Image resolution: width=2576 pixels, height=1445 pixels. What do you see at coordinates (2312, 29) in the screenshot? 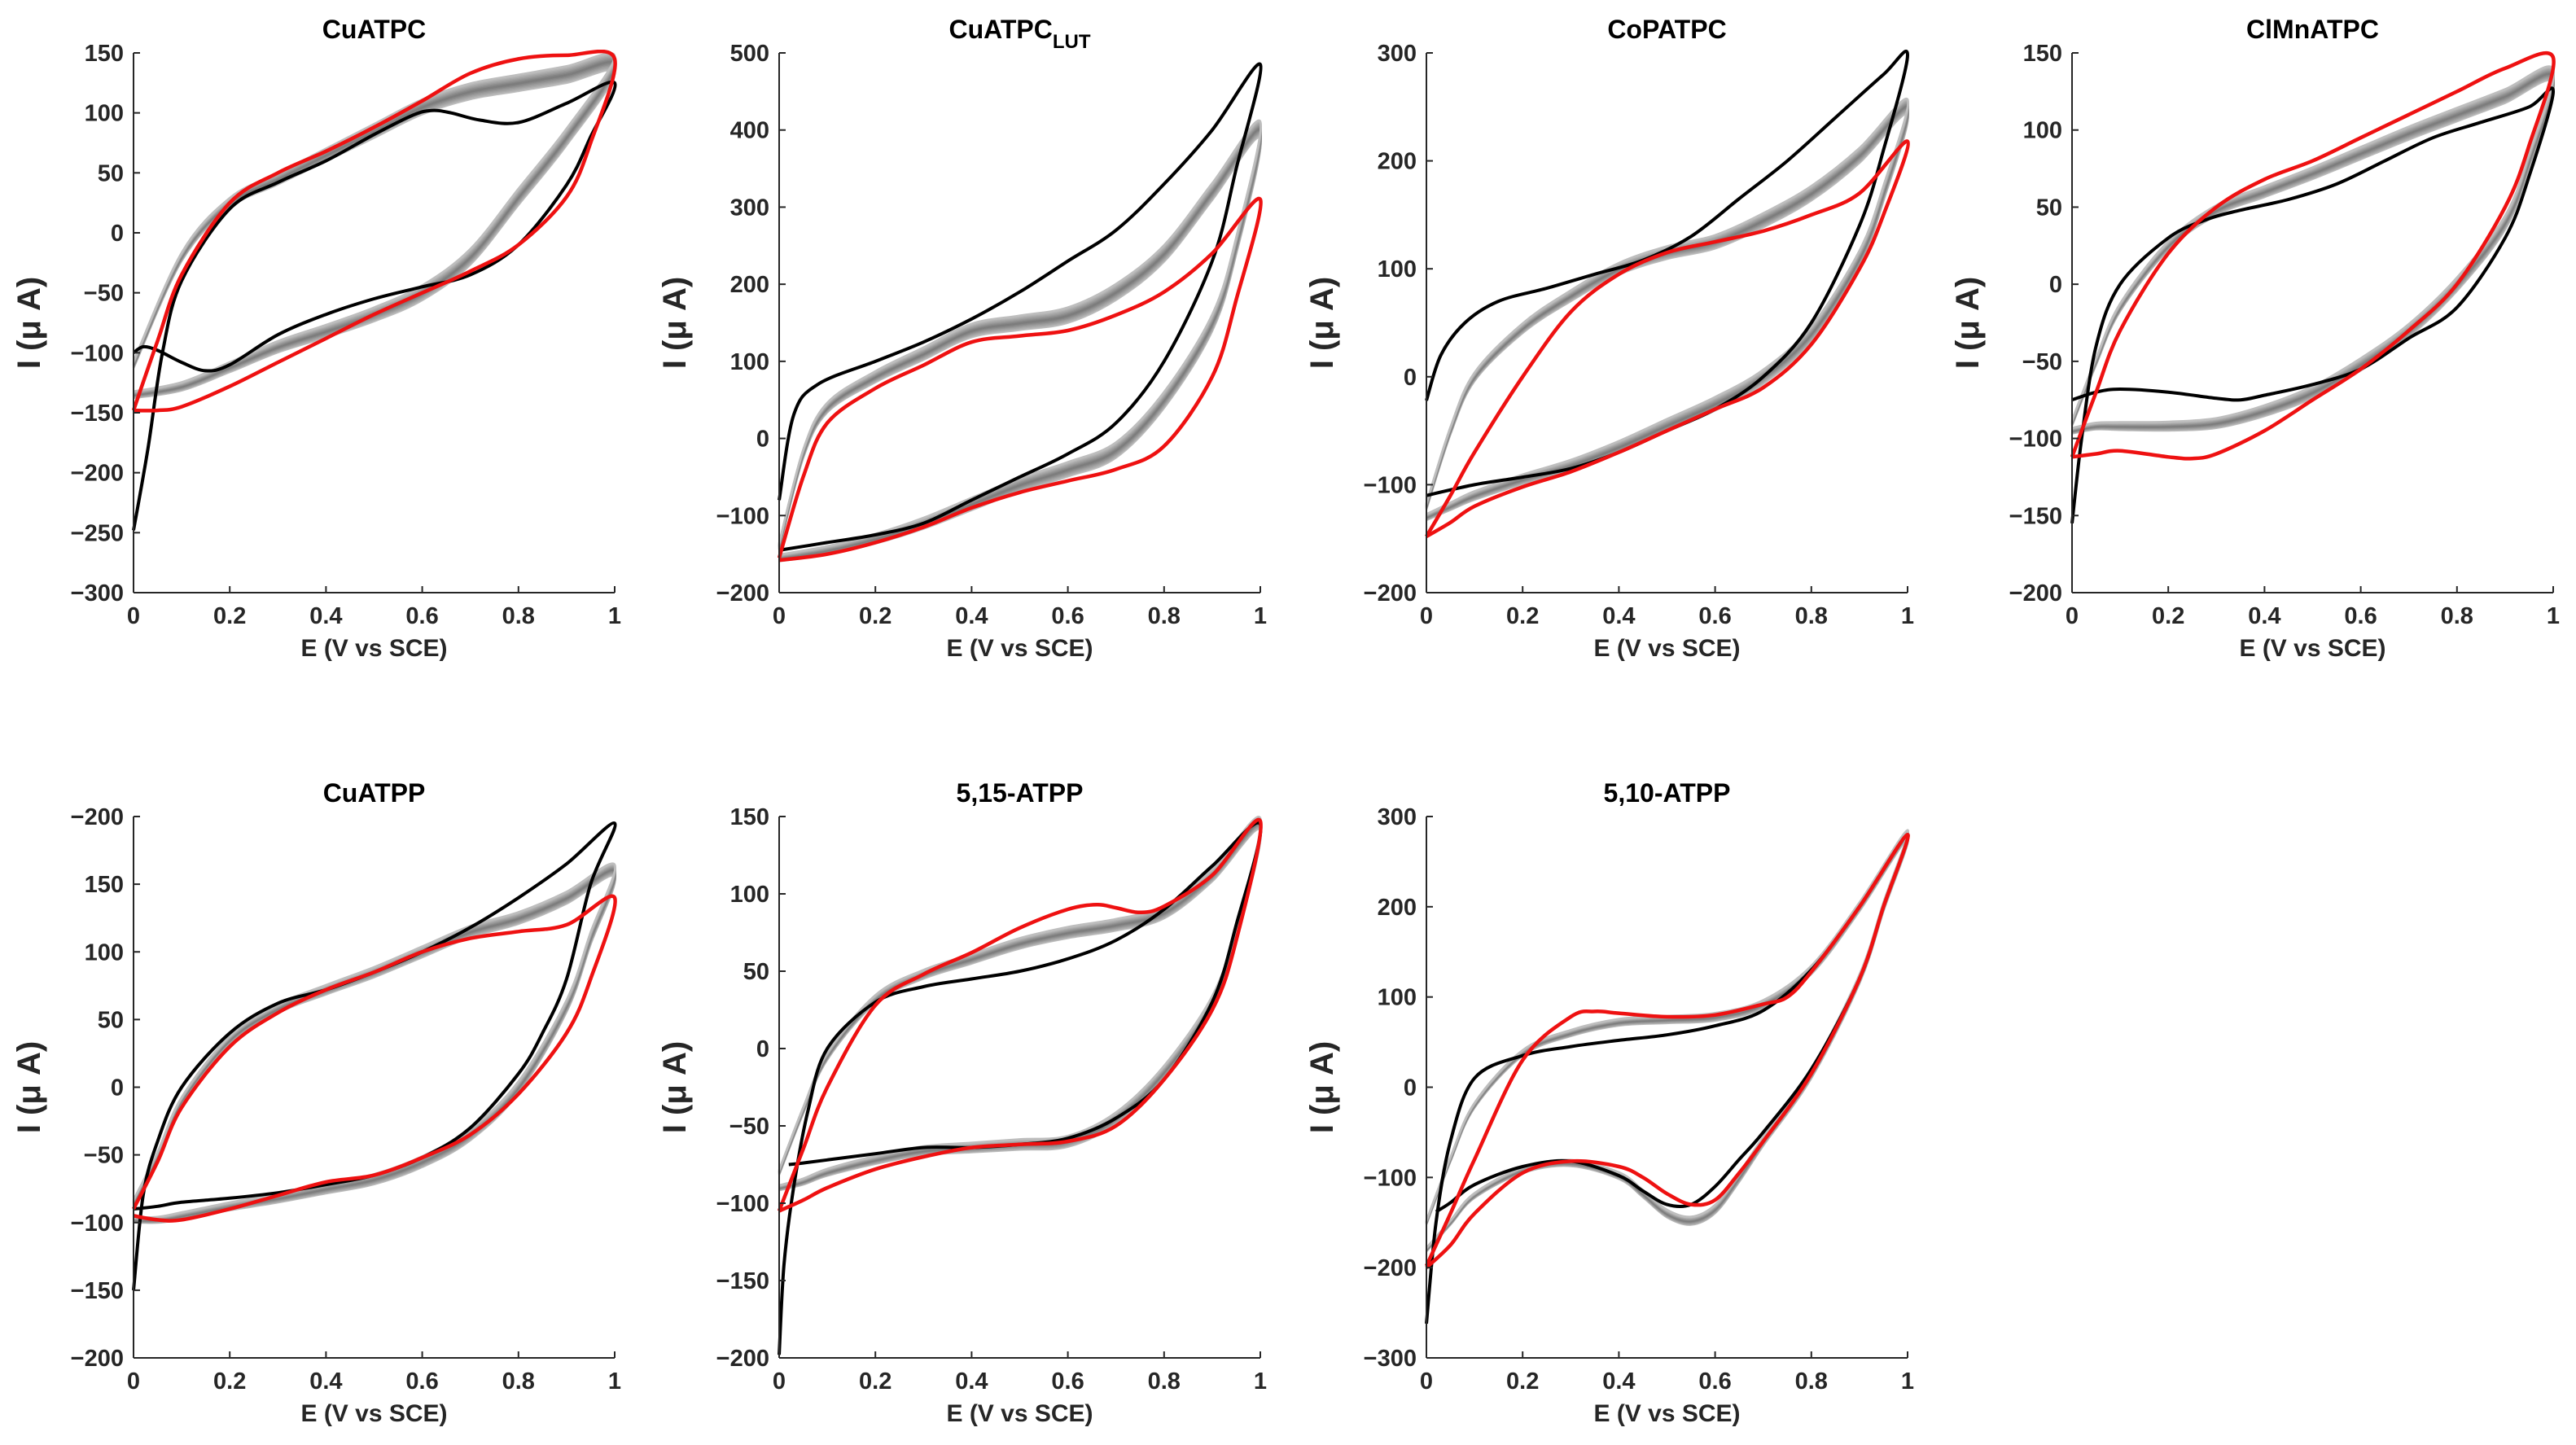
I see `chart-title: ClMnATPC` at bounding box center [2312, 29].